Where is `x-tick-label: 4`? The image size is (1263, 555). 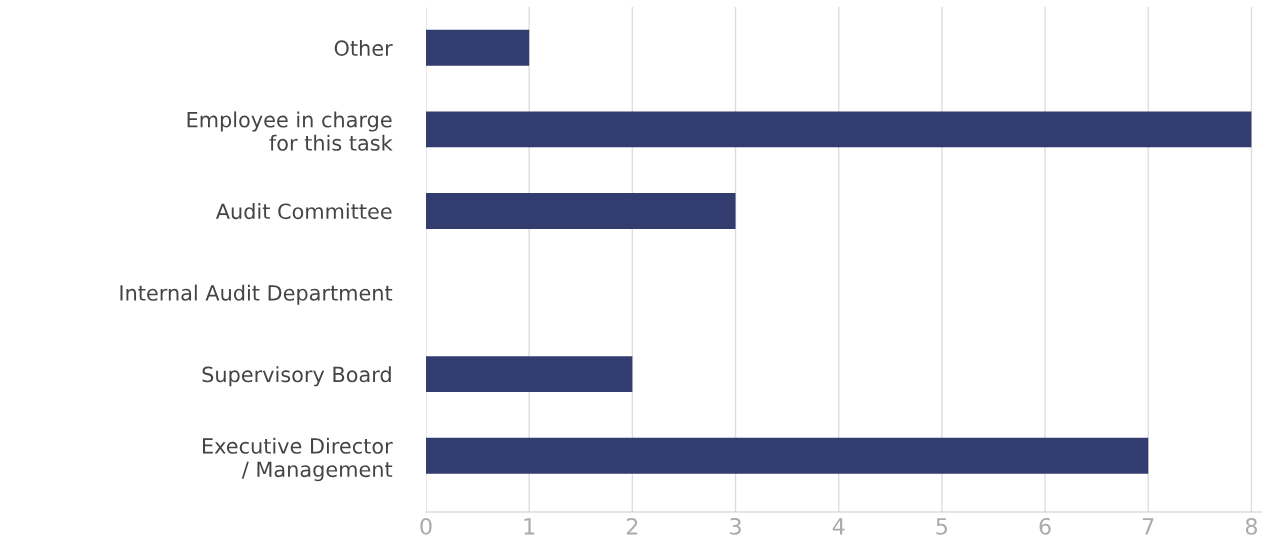 x-tick-label: 4 is located at coordinates (838, 526).